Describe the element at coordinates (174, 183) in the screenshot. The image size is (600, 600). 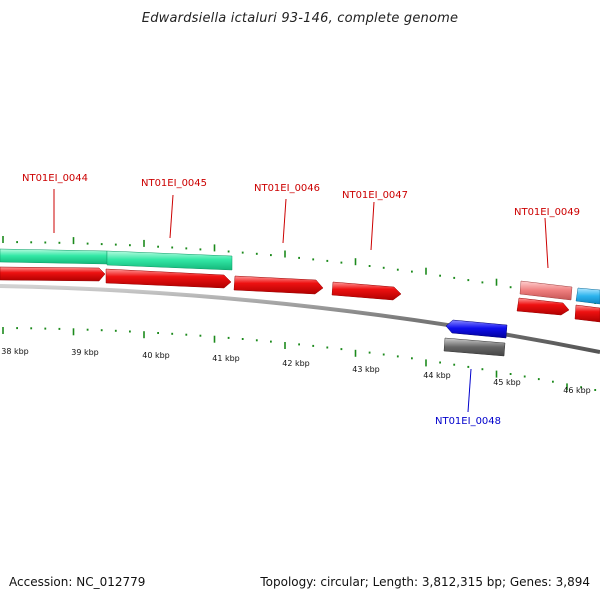
I see `gene-label-0045: NT01EI_0045` at that location.